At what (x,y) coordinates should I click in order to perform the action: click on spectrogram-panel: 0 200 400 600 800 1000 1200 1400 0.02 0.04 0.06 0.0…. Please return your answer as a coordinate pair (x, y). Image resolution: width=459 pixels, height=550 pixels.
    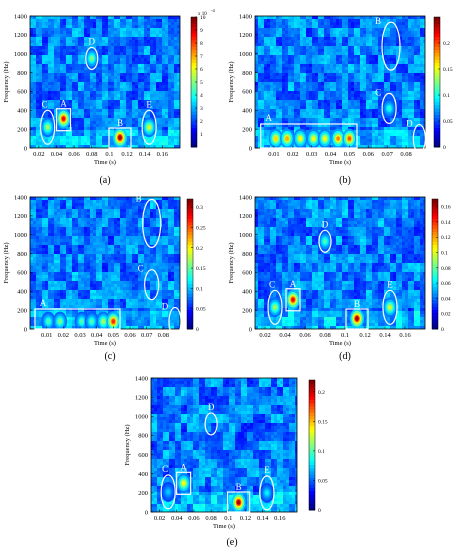
    Looking at the image, I should click on (226, 461).